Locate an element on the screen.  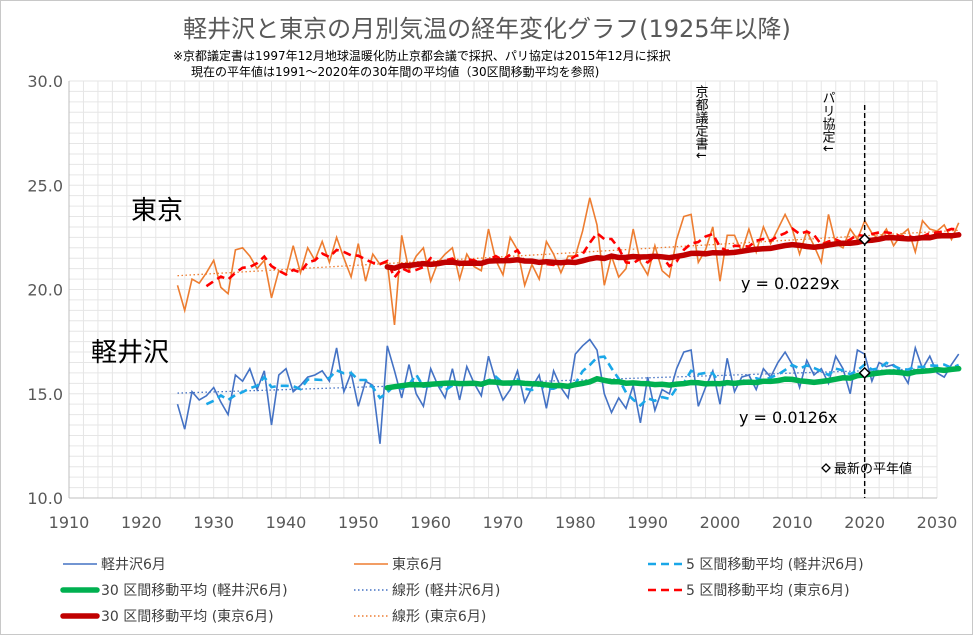
normal-marker-legend-label: 最新の平年値 is located at coordinates (873, 469).